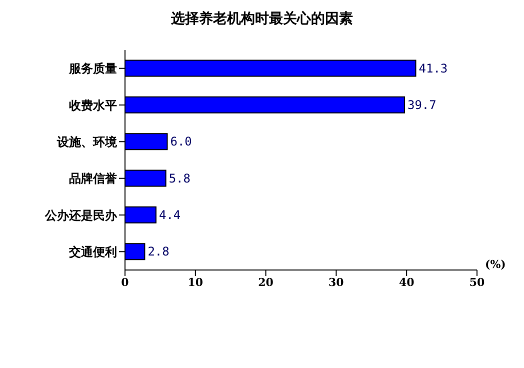  What do you see at coordinates (406, 282) in the screenshot?
I see `x-tick-label: 40` at bounding box center [406, 282].